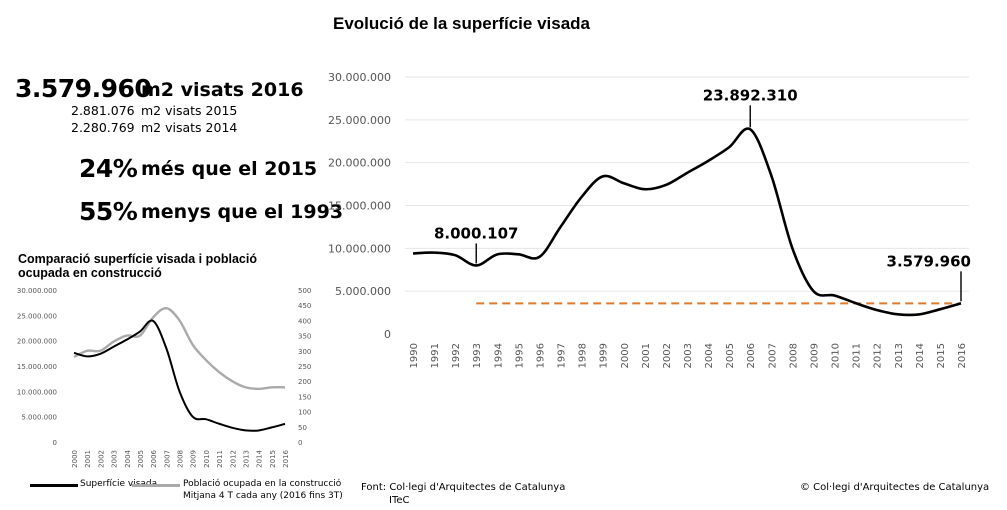  I want to click on main-x-tick-label: 2016, so click(962, 355).